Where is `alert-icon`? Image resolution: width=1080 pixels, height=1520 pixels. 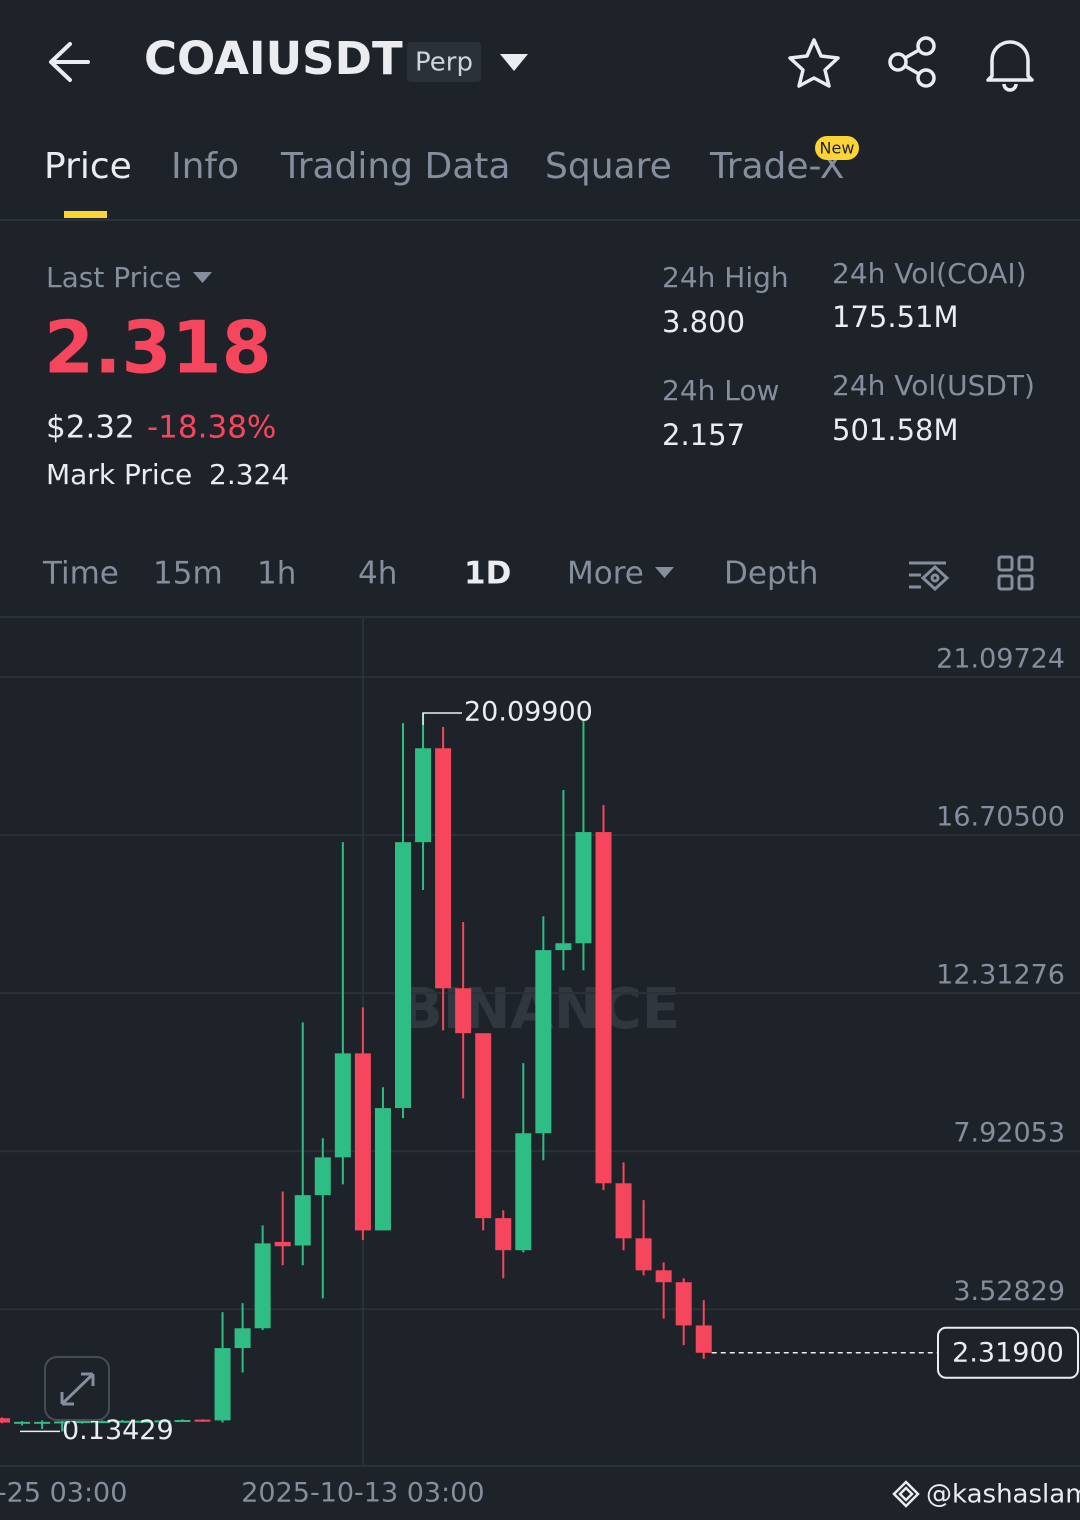 alert-icon is located at coordinates (1010, 66).